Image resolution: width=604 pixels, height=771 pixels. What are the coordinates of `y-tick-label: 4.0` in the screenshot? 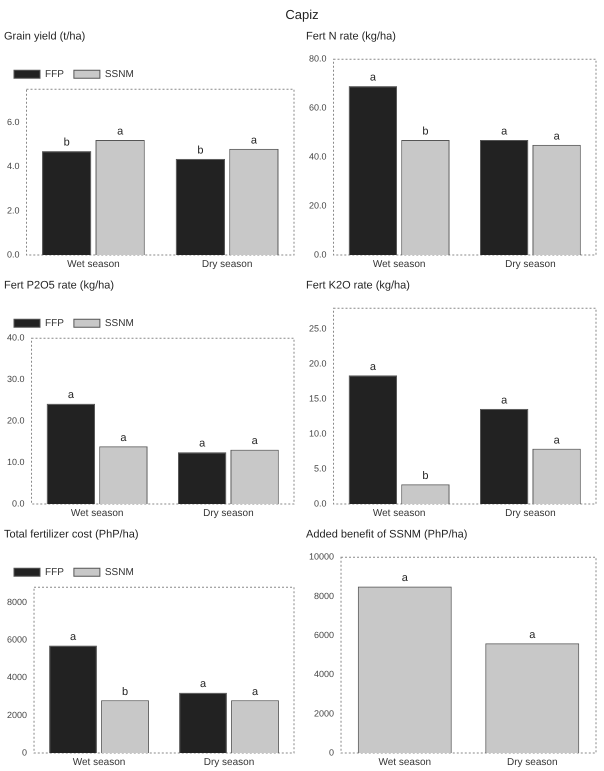 It's located at (13, 166).